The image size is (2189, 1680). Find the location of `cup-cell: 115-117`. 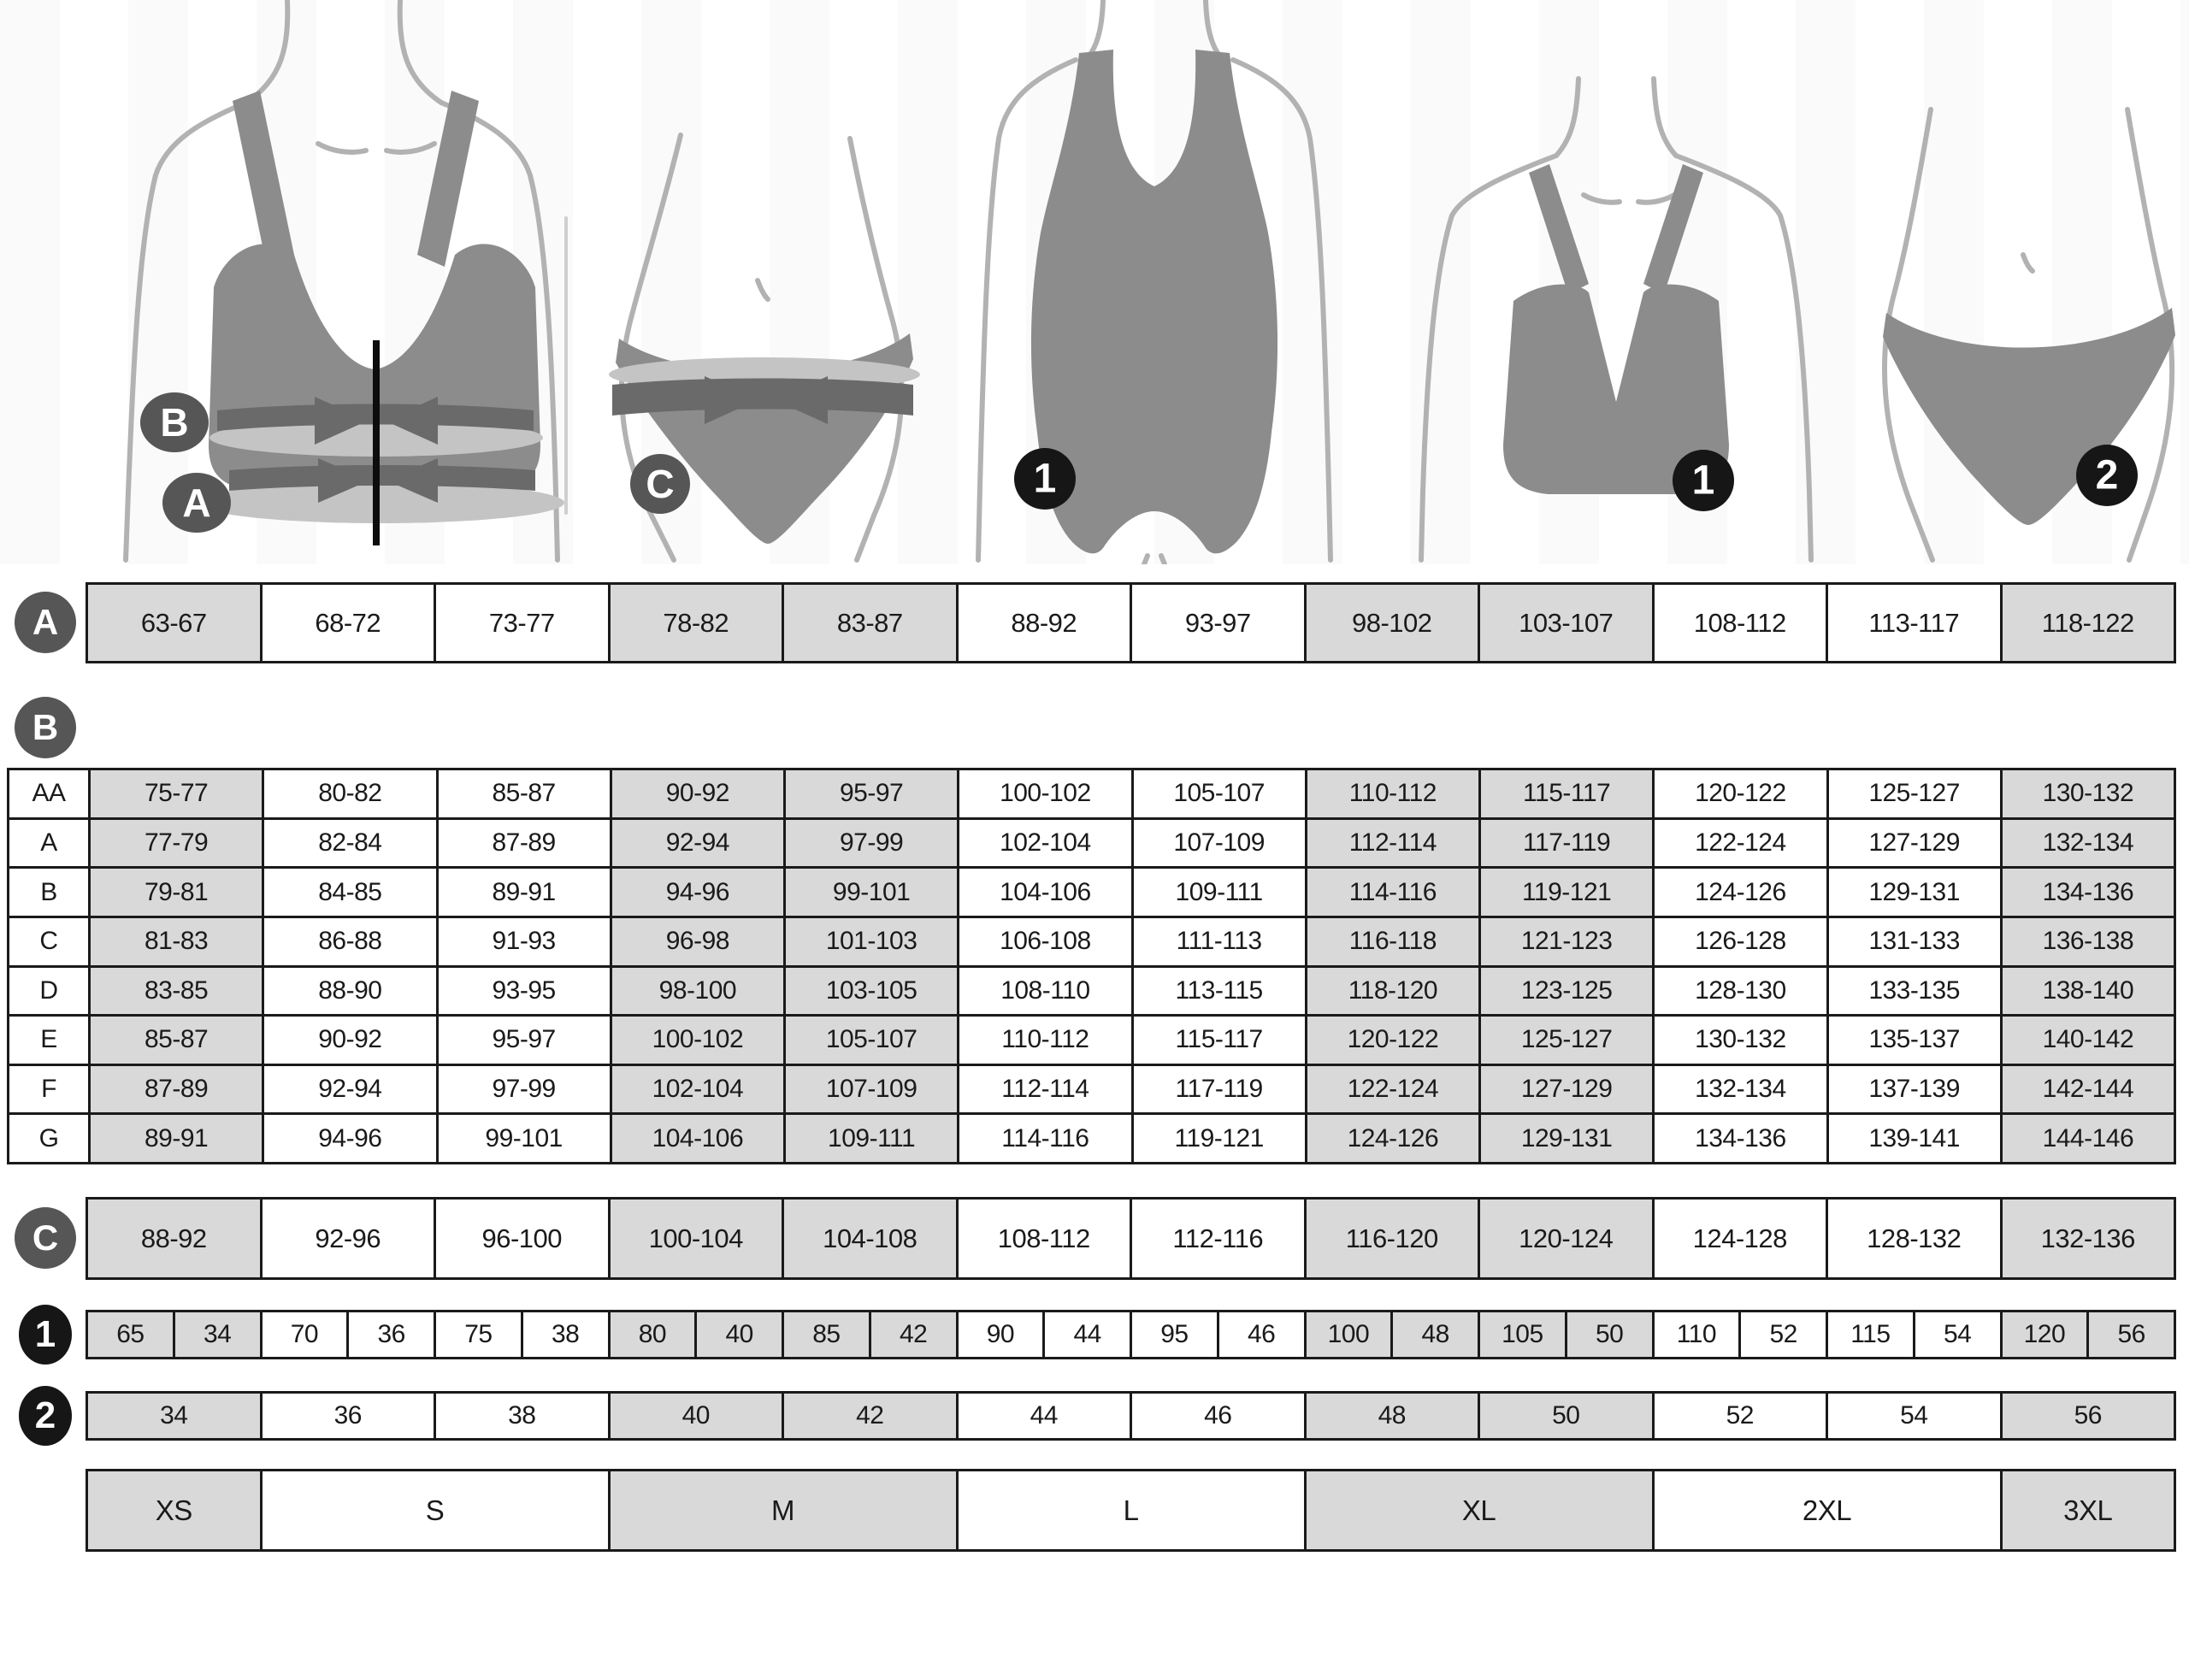

cup-cell: 115-117 is located at coordinates (1567, 793).